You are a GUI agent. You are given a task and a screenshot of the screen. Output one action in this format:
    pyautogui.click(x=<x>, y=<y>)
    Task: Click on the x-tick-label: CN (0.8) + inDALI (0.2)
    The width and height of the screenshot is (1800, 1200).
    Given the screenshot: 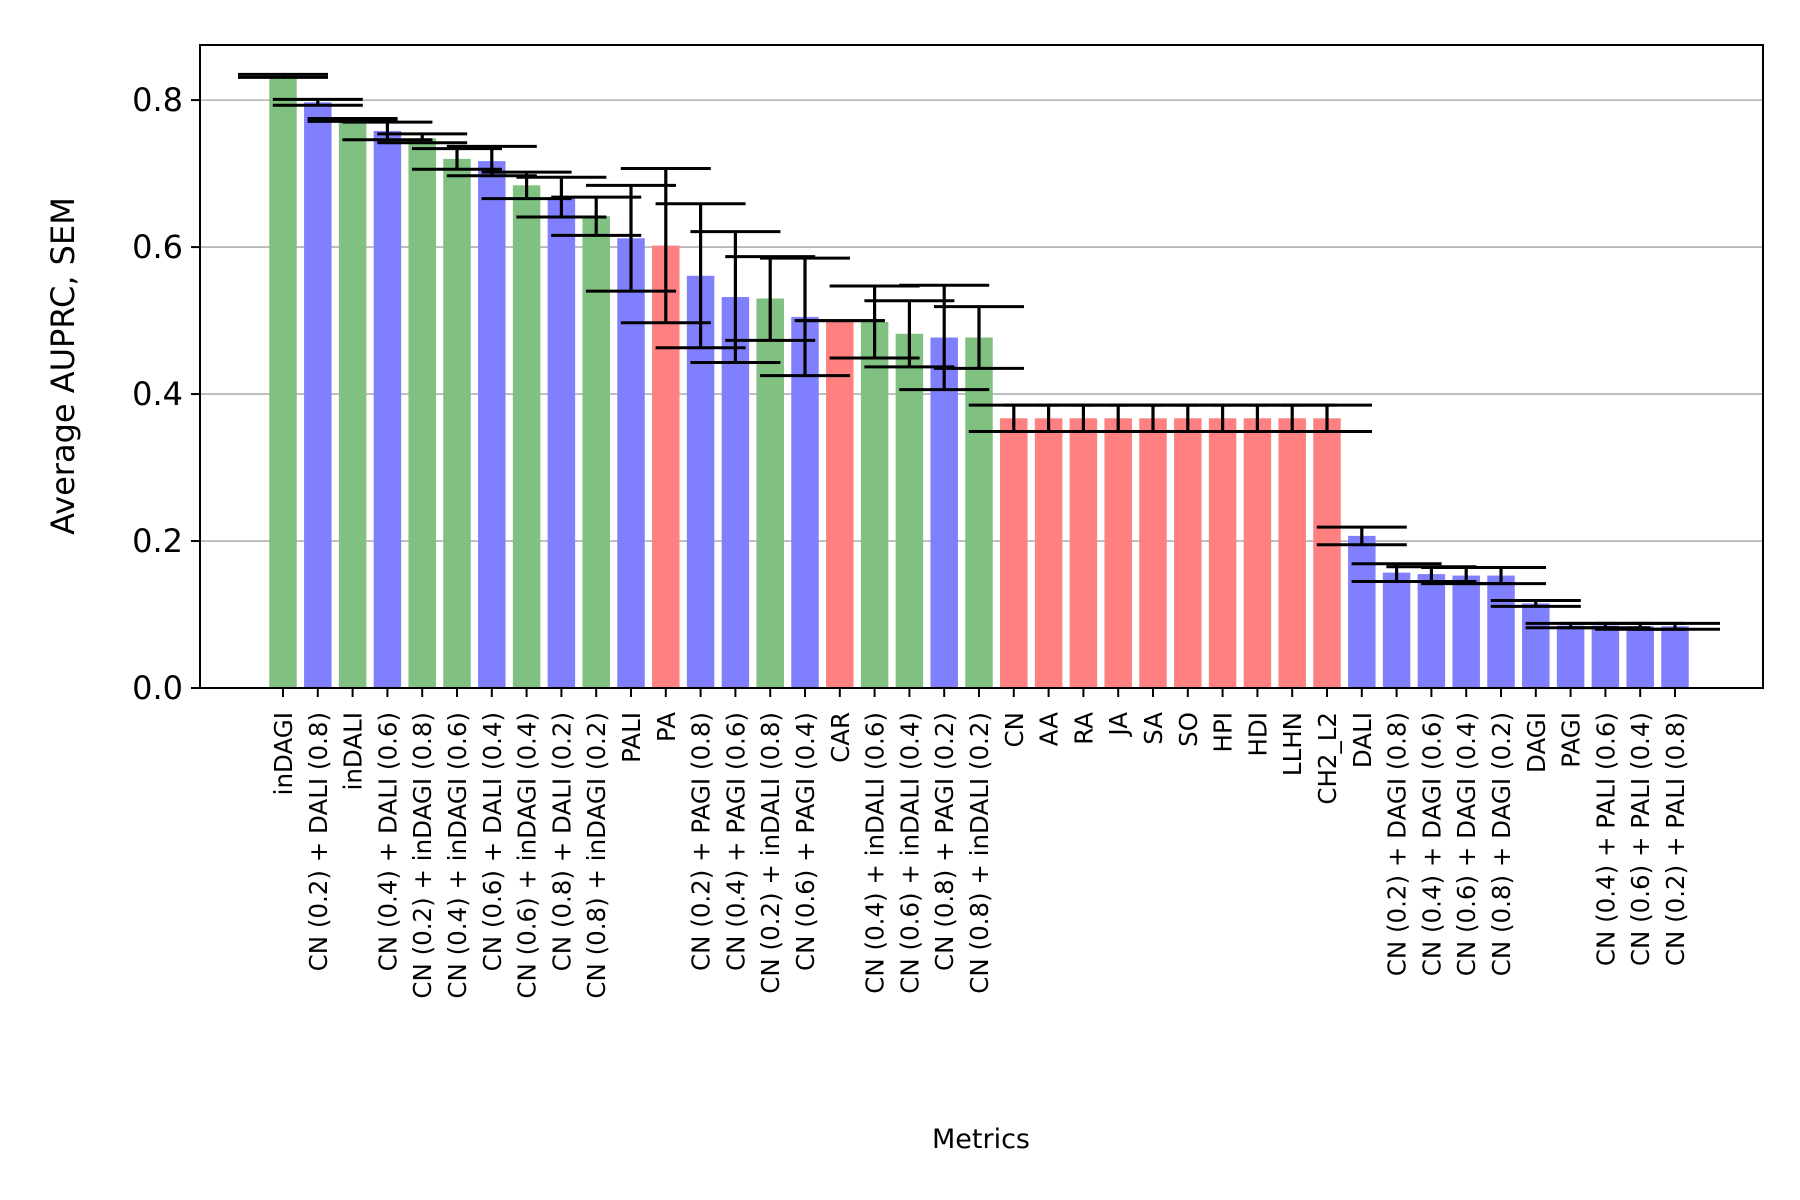 What is the action you would take?
    pyautogui.click(x=979, y=853)
    